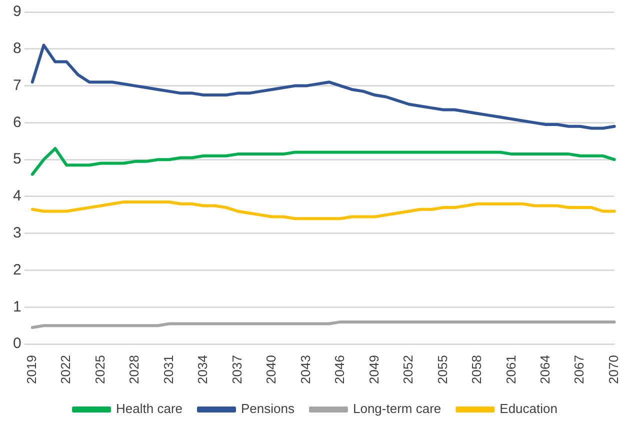 The height and width of the screenshot is (432, 633). Describe the element at coordinates (31, 369) in the screenshot. I see `x-tick-label: 2019` at that location.